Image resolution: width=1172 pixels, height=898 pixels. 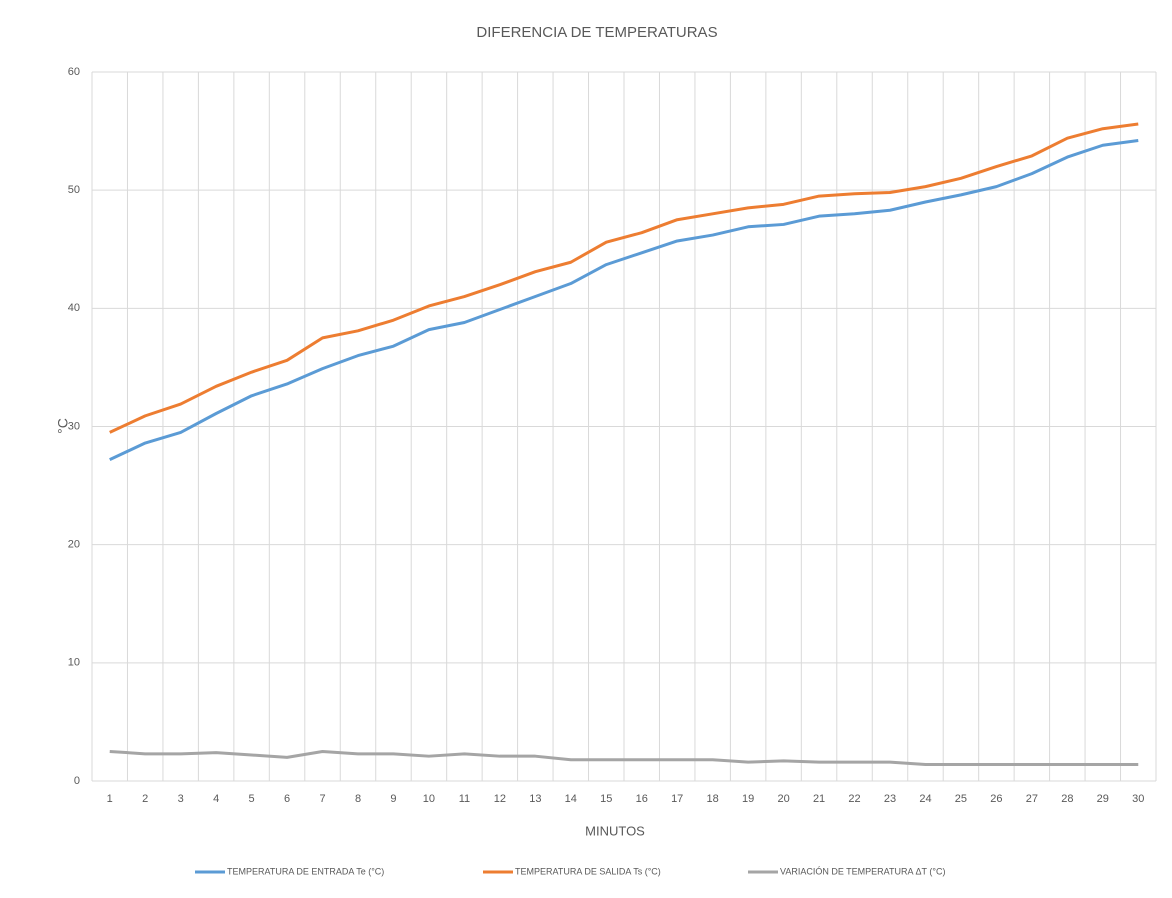 What do you see at coordinates (748, 799) in the screenshot?
I see `x-tick-label: 19` at bounding box center [748, 799].